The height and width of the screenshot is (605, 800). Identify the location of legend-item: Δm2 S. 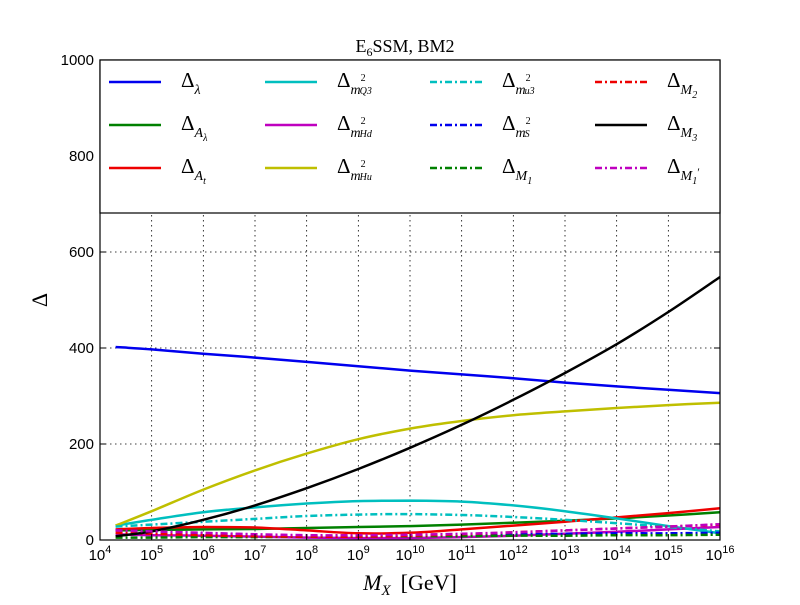
(480, 126).